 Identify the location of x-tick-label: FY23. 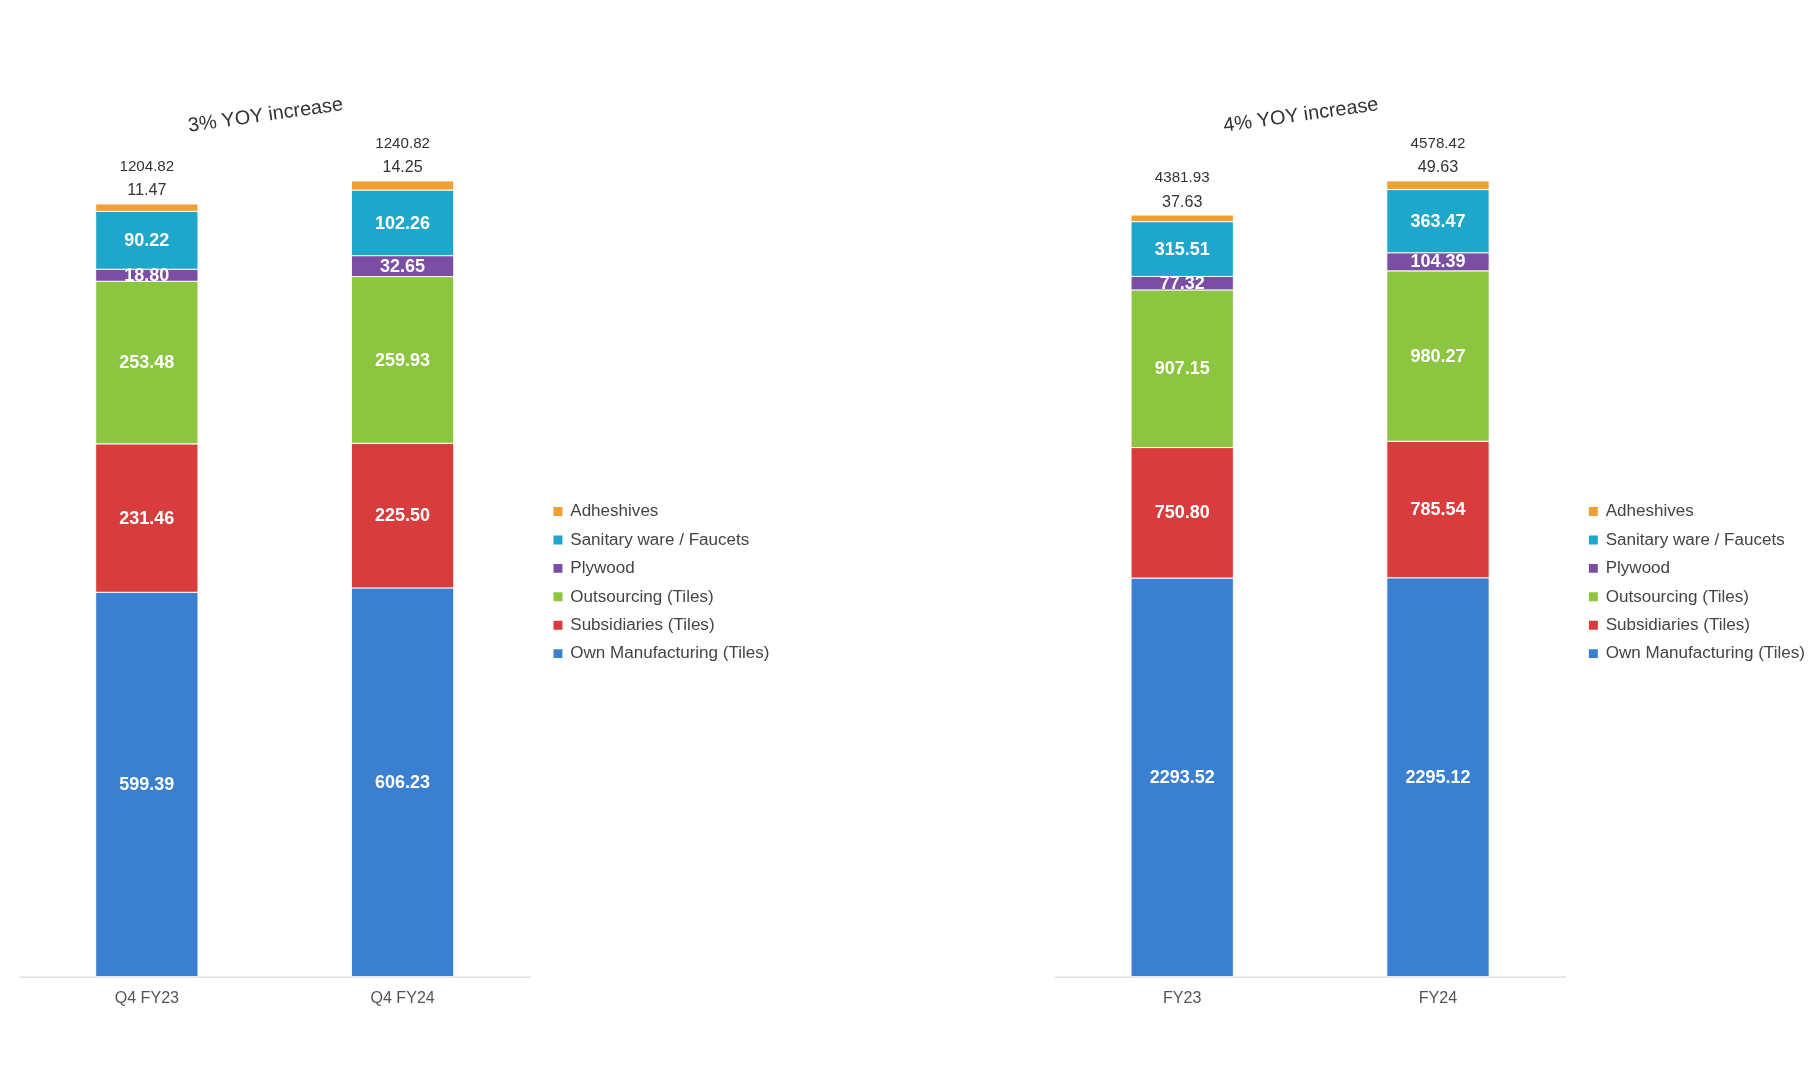
(1182, 996).